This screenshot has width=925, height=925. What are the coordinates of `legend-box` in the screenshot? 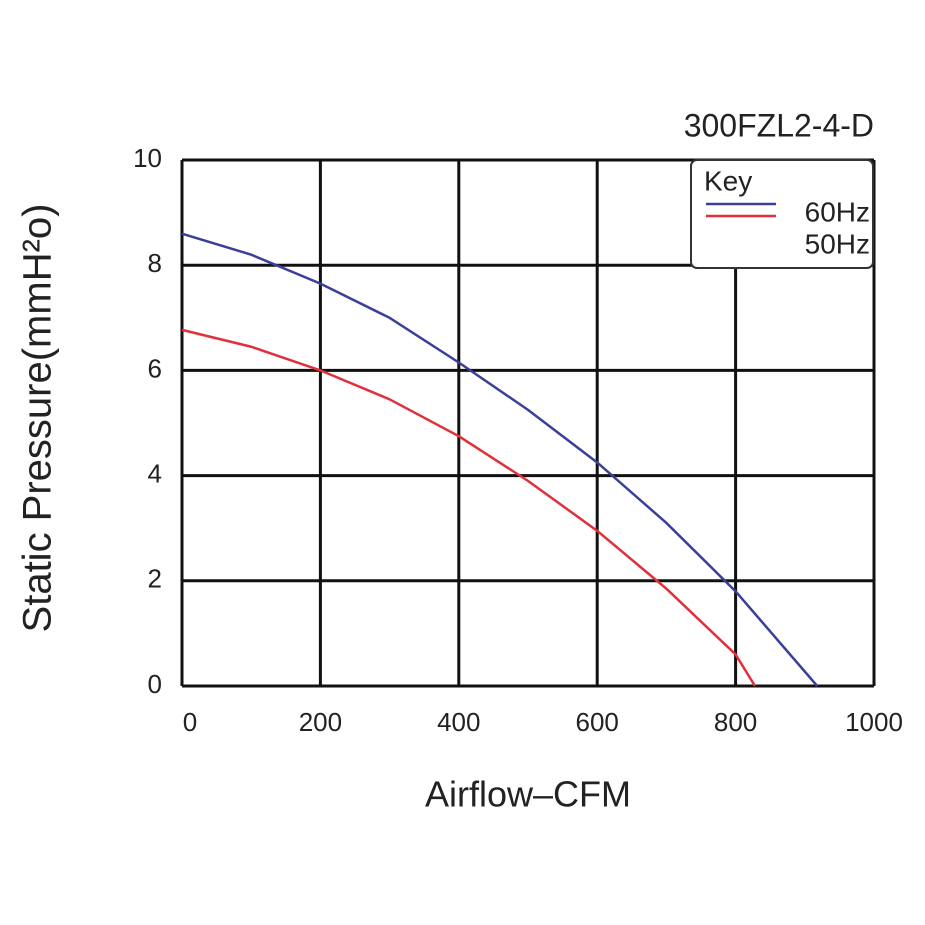 It's located at (782, 214).